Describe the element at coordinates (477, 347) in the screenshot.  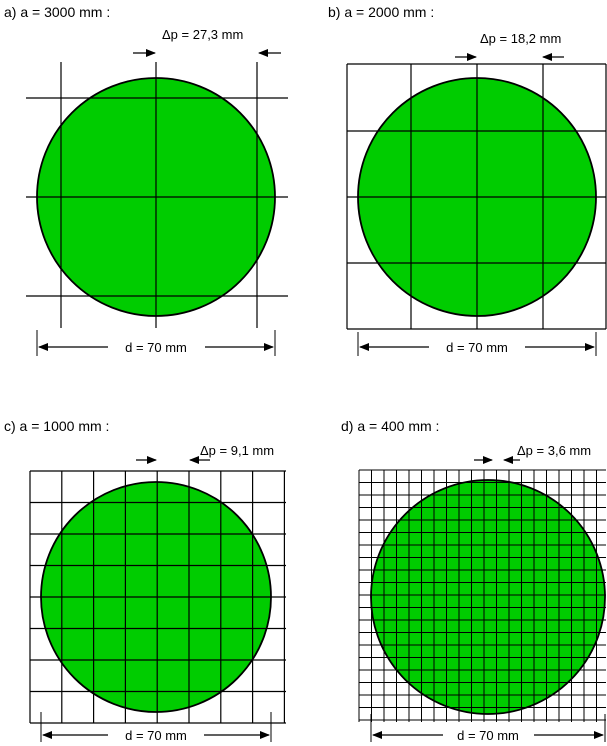
I see `panel-b-diameter-label: d = 70 mm` at that location.